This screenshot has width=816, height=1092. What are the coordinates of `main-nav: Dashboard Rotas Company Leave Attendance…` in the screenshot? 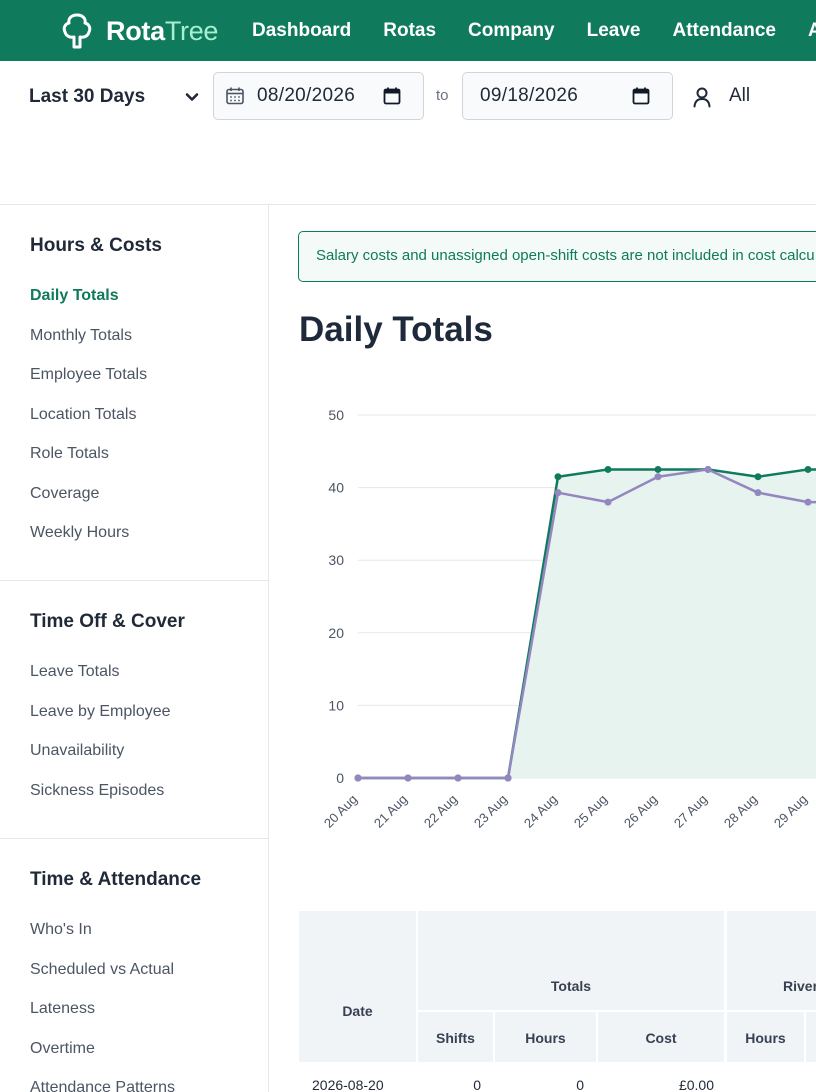 It's located at (526, 30).